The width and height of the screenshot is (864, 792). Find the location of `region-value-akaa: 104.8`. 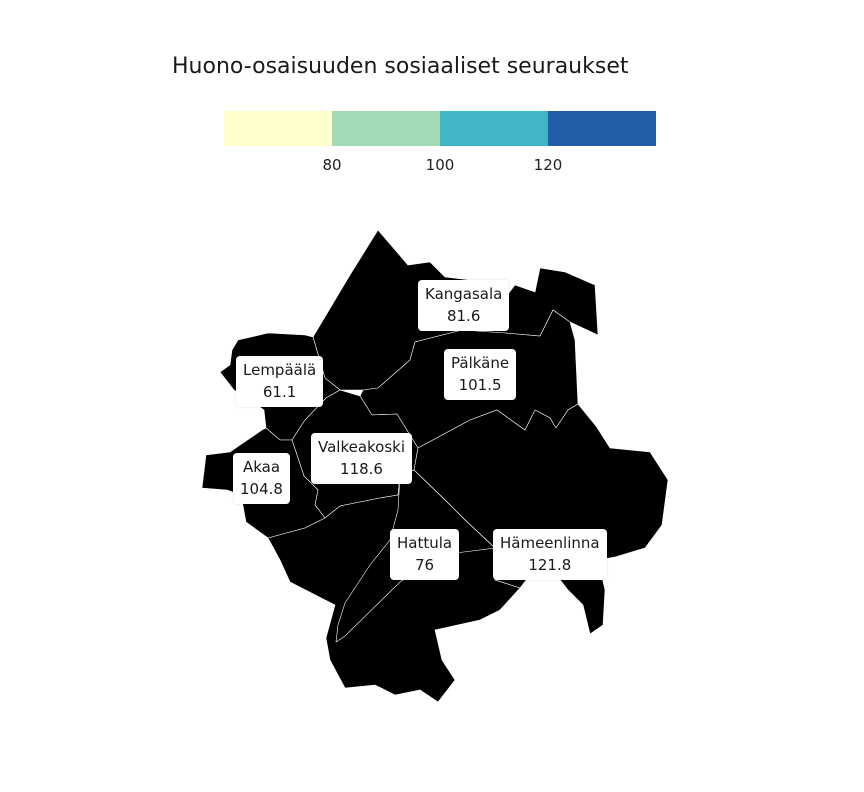

region-value-akaa: 104.8 is located at coordinates (261, 489).